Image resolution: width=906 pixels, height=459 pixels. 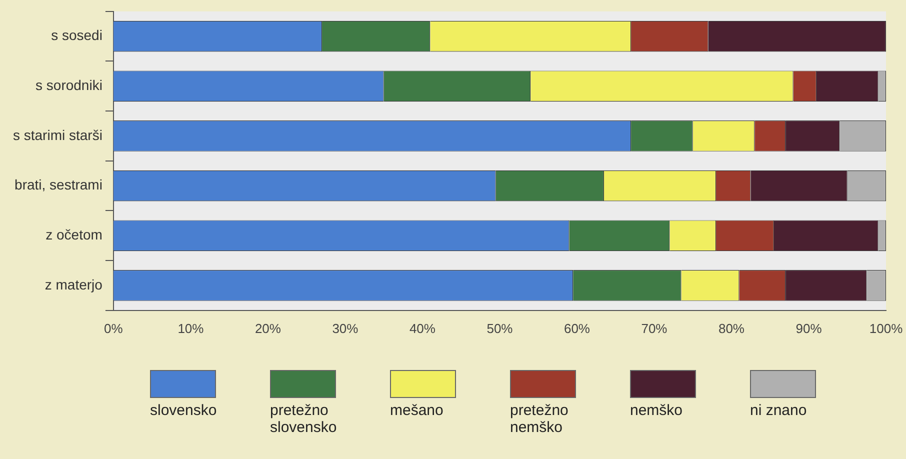 What do you see at coordinates (500, 328) in the screenshot?
I see `x-tick-label: 50%` at bounding box center [500, 328].